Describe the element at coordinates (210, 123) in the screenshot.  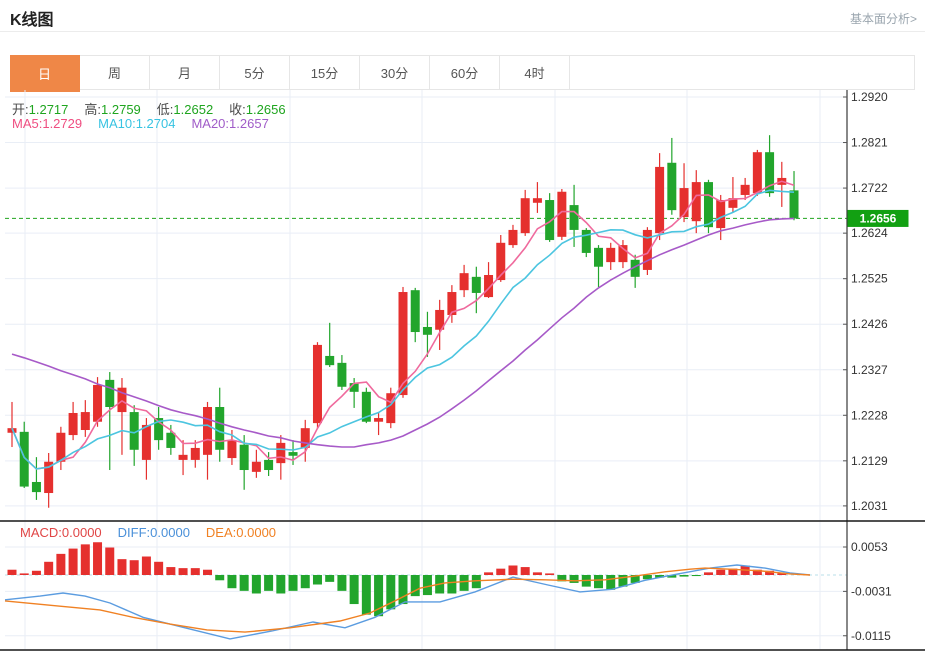
I see `legend-label: MA20:` at that location.